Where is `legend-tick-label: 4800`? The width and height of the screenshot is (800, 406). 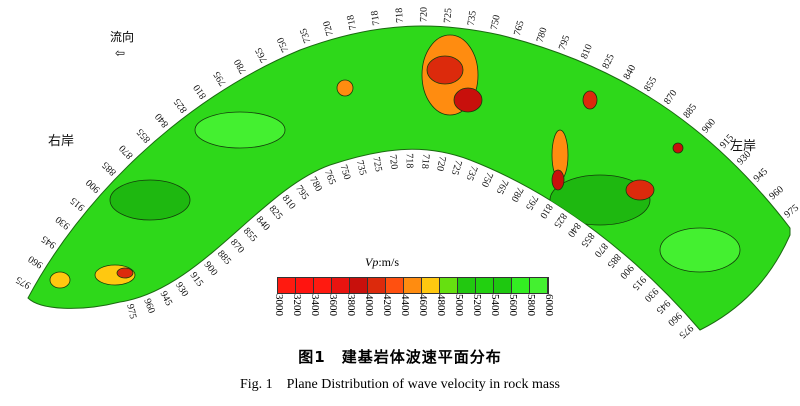
legend-tick-label: 4800 is located at coordinates (441, 305).